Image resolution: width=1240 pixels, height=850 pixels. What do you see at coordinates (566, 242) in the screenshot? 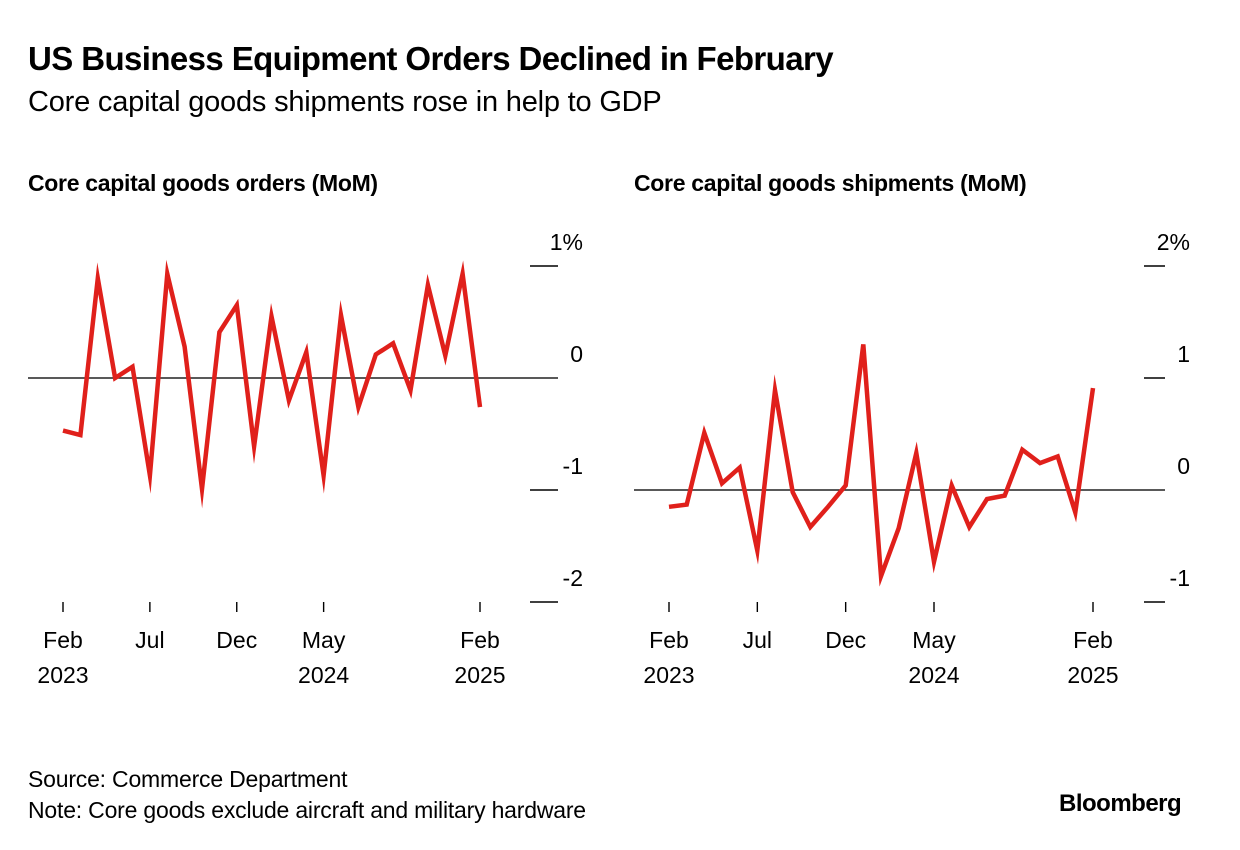
I see `y-tick-label: 1%` at bounding box center [566, 242].